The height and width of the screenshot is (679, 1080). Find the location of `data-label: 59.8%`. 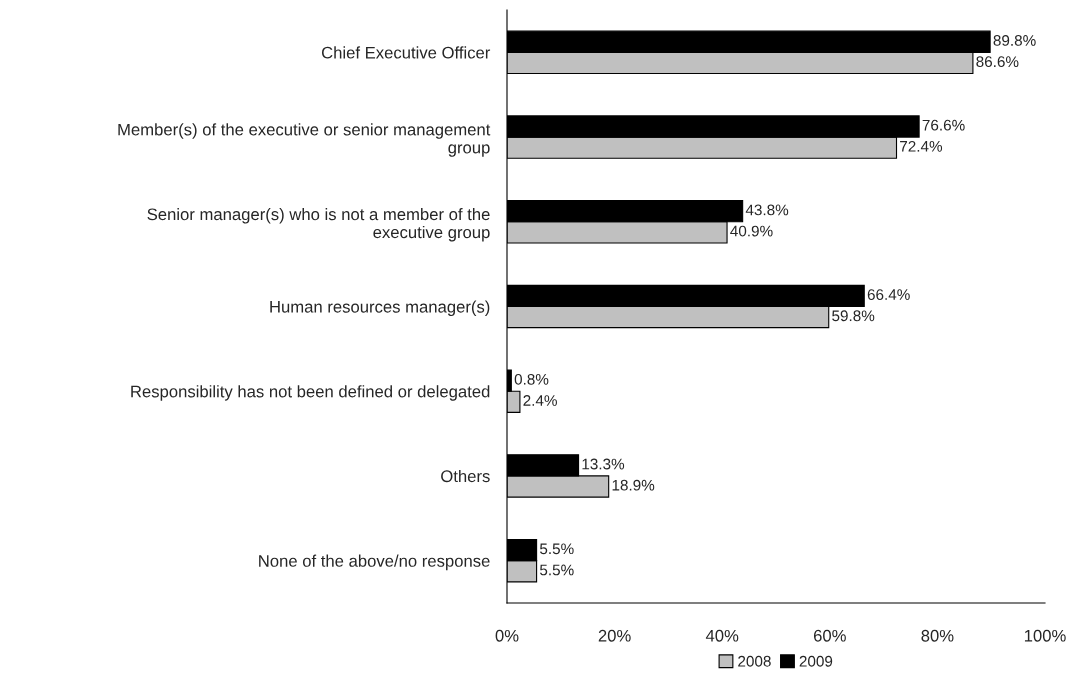

data-label: 59.8% is located at coordinates (853, 316).